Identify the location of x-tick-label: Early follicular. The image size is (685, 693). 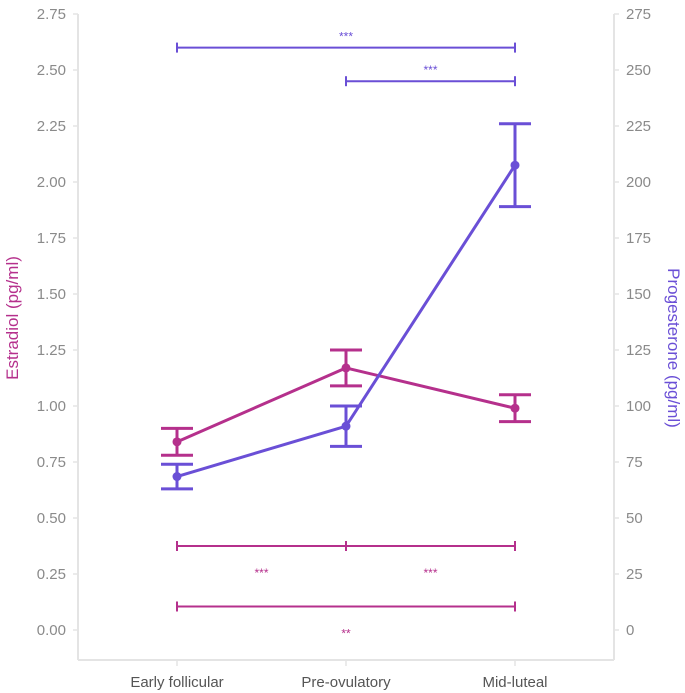
(176, 682).